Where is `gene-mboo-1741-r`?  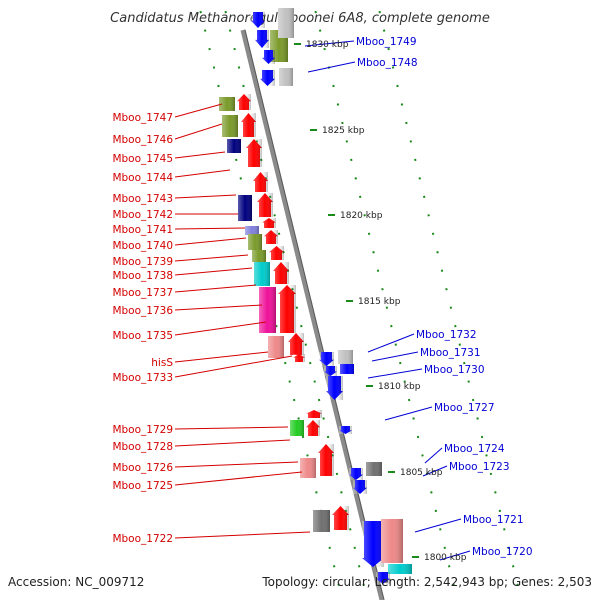 gene-mboo-1741-r is located at coordinates (269, 223).